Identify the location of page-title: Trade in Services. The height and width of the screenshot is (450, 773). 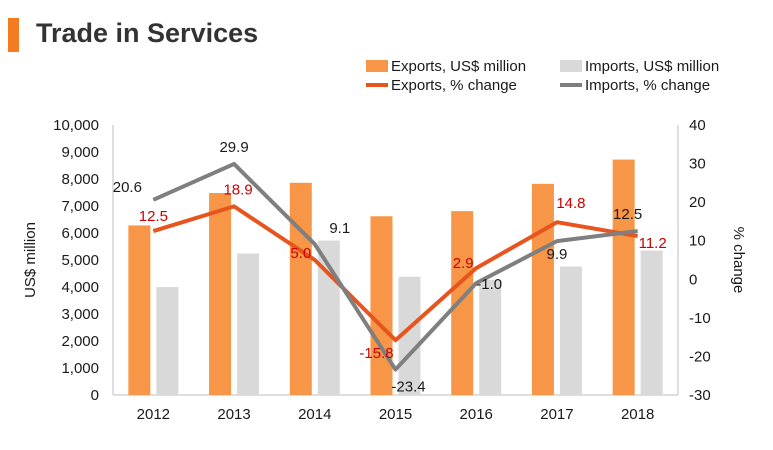
(147, 33).